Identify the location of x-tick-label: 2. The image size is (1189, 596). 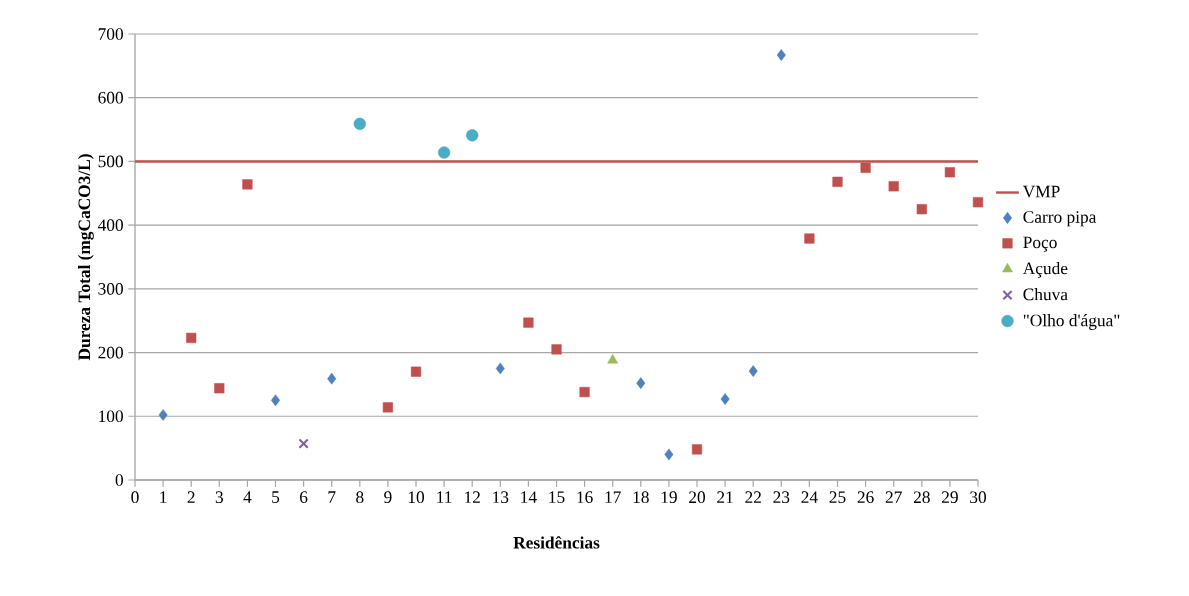
(191, 497).